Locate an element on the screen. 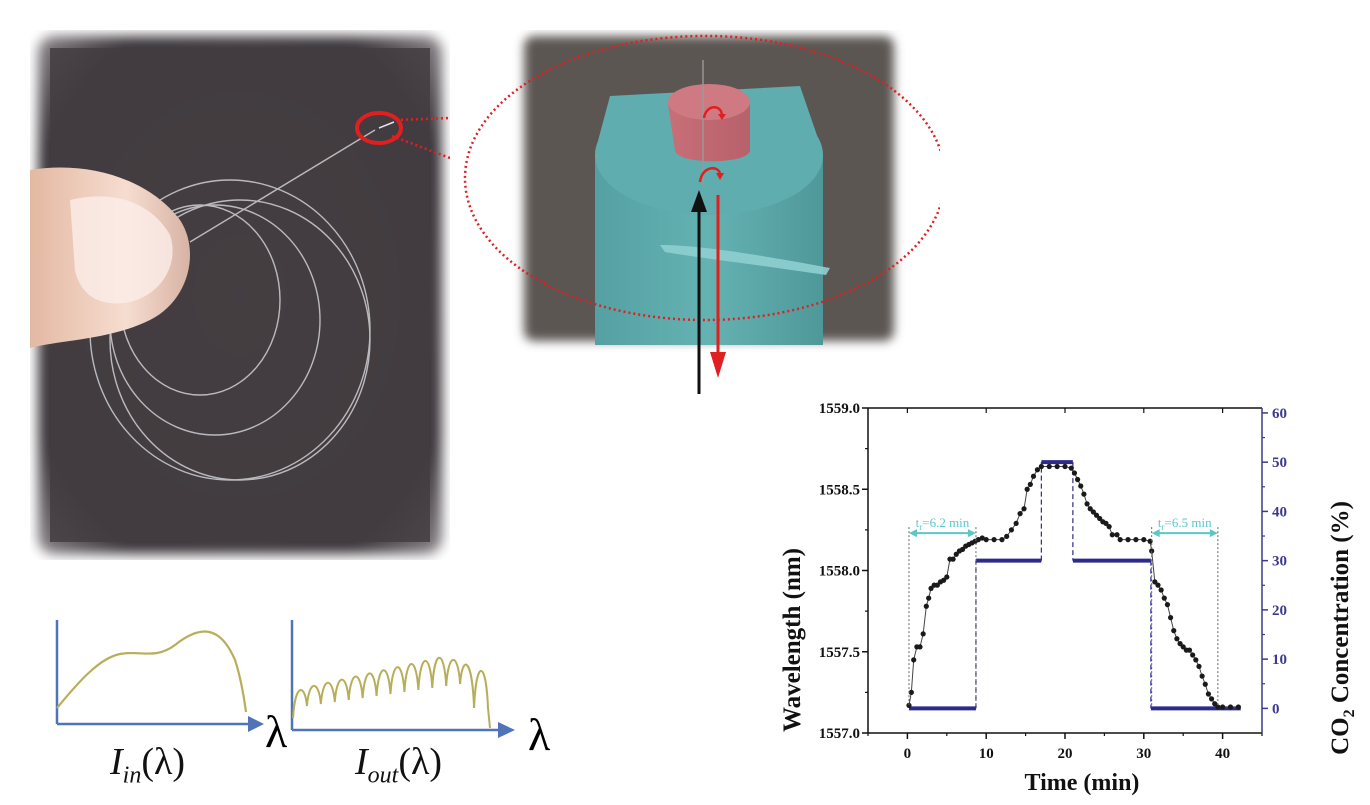 This screenshot has height=805, width=1370. y-axis-wavelength: 1557.0 1557.5 1558.0 1558.5 1559.0 is located at coordinates (843, 571).